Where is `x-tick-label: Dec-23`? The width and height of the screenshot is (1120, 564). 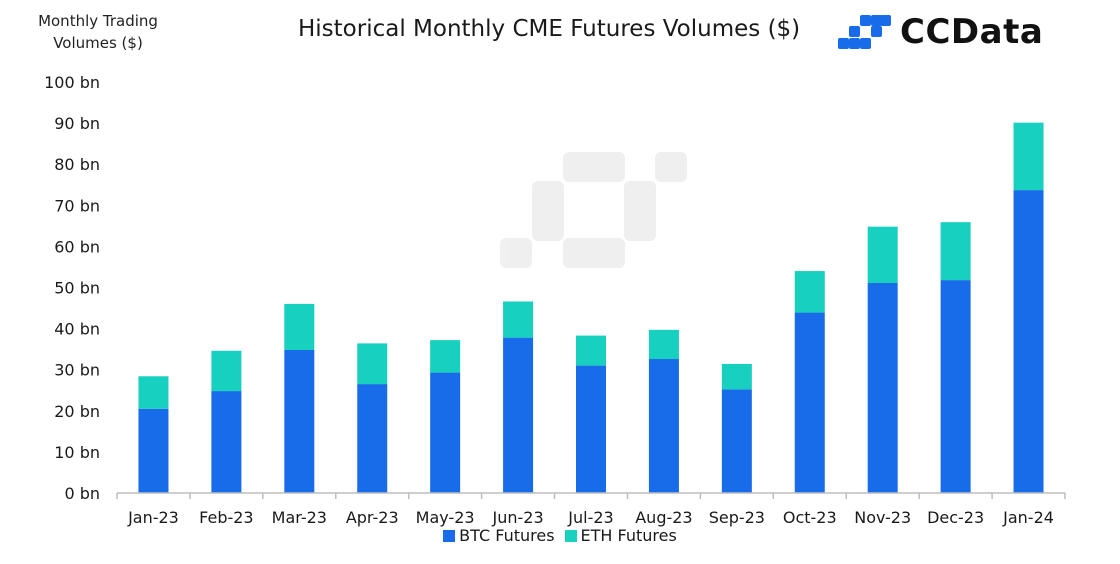 x-tick-label: Dec-23 is located at coordinates (955, 517).